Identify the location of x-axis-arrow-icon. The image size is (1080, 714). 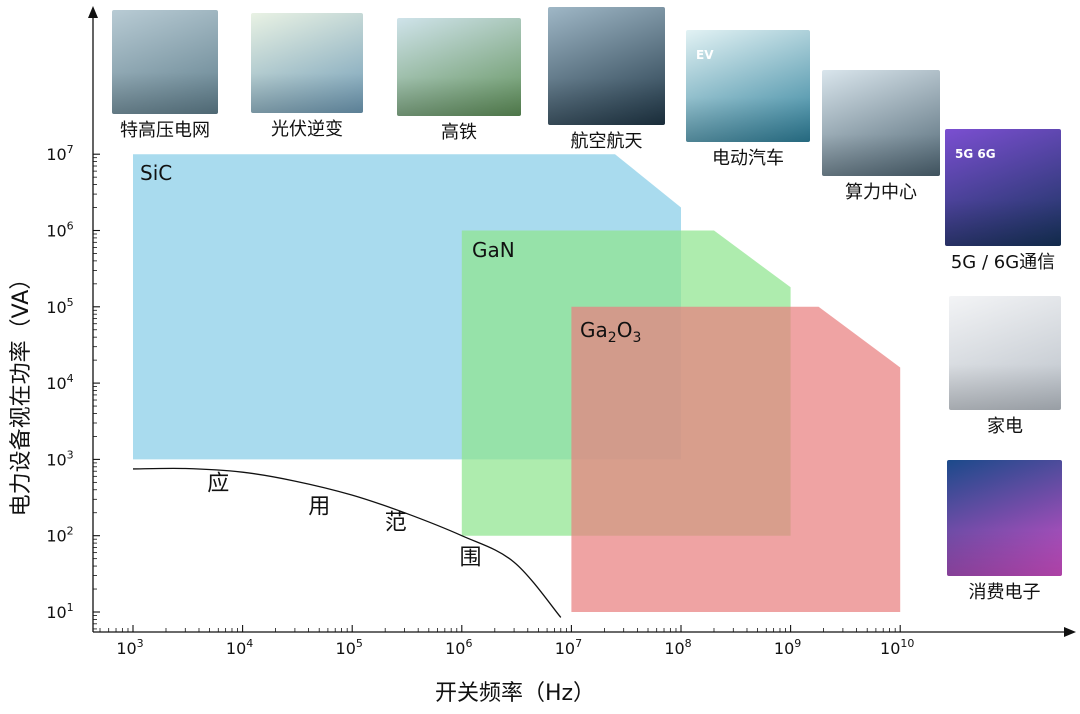
(1070, 632).